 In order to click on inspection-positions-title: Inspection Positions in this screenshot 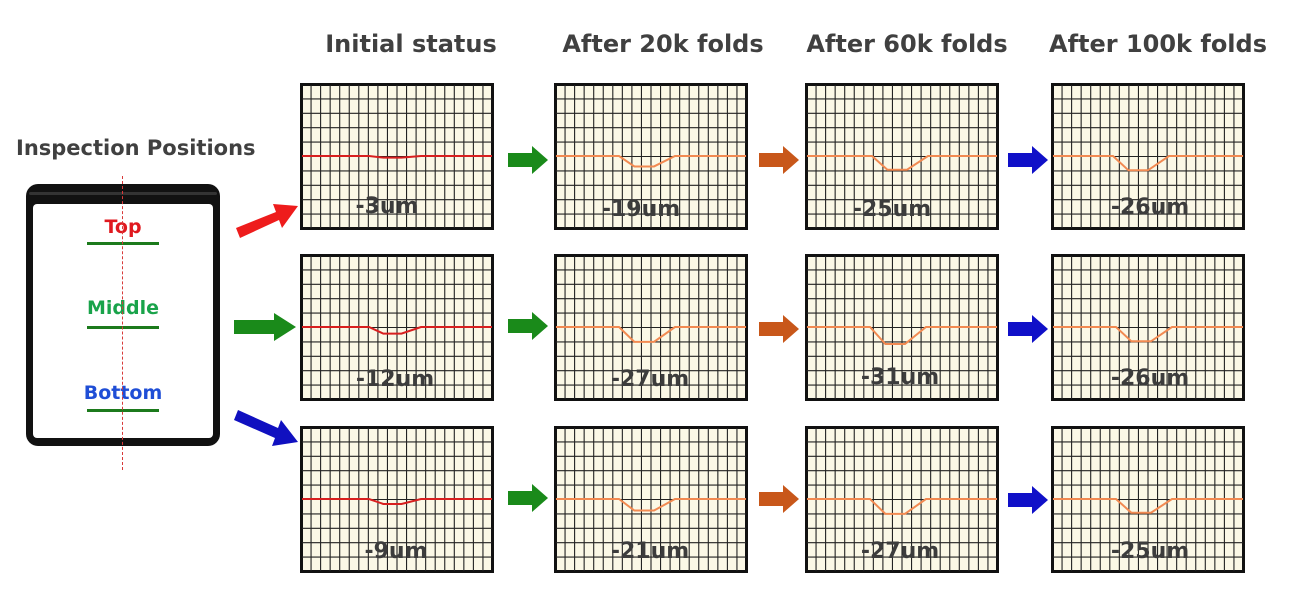, I will do `click(136, 148)`.